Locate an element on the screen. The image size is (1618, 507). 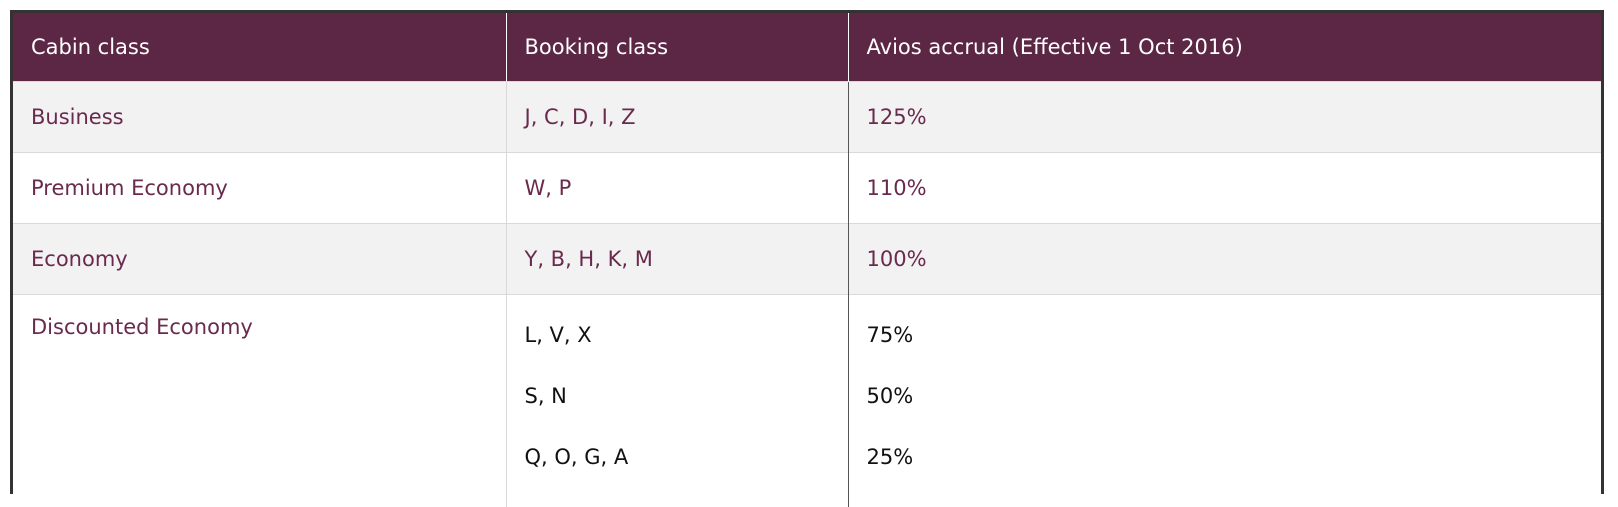
booking-class-cell: Y, B, H, K, M is located at coordinates (677, 259).